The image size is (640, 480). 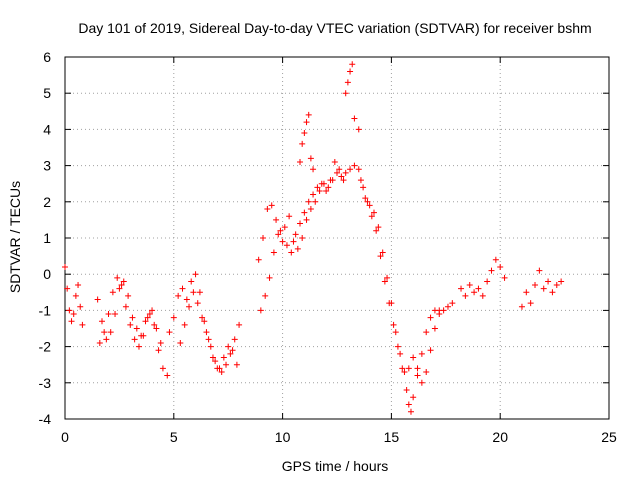 I want to click on y-tick-label: 3, so click(x=47, y=166).